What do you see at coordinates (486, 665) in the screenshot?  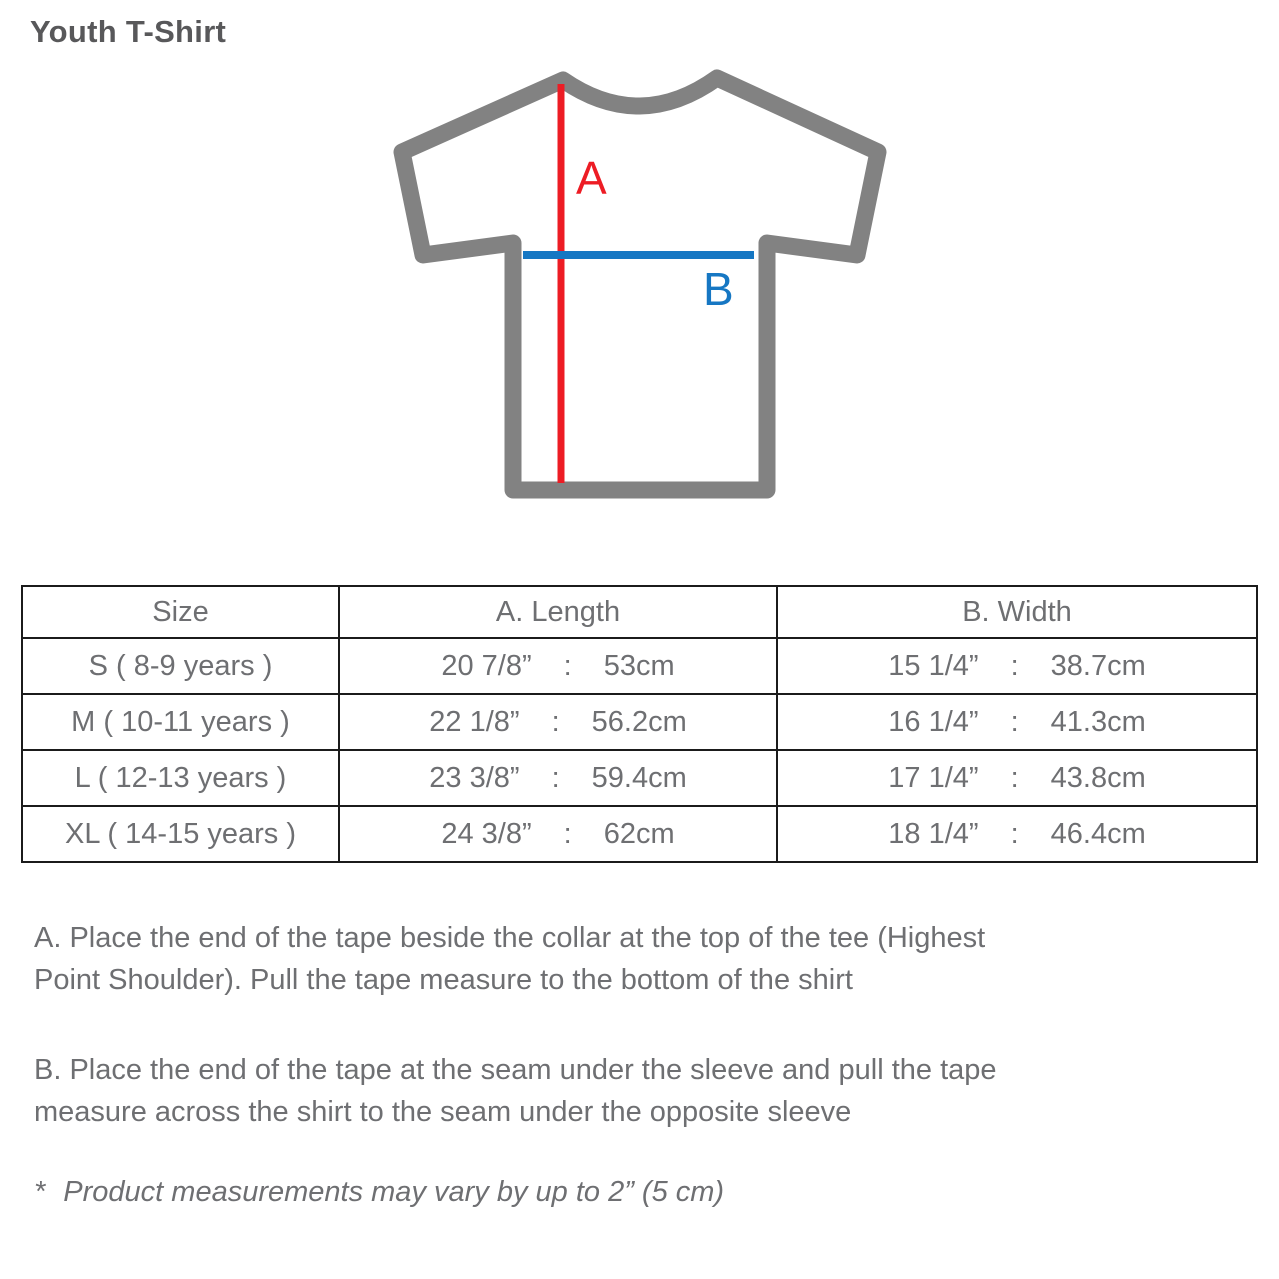 I see `length-inches: 20 7/8”` at bounding box center [486, 665].